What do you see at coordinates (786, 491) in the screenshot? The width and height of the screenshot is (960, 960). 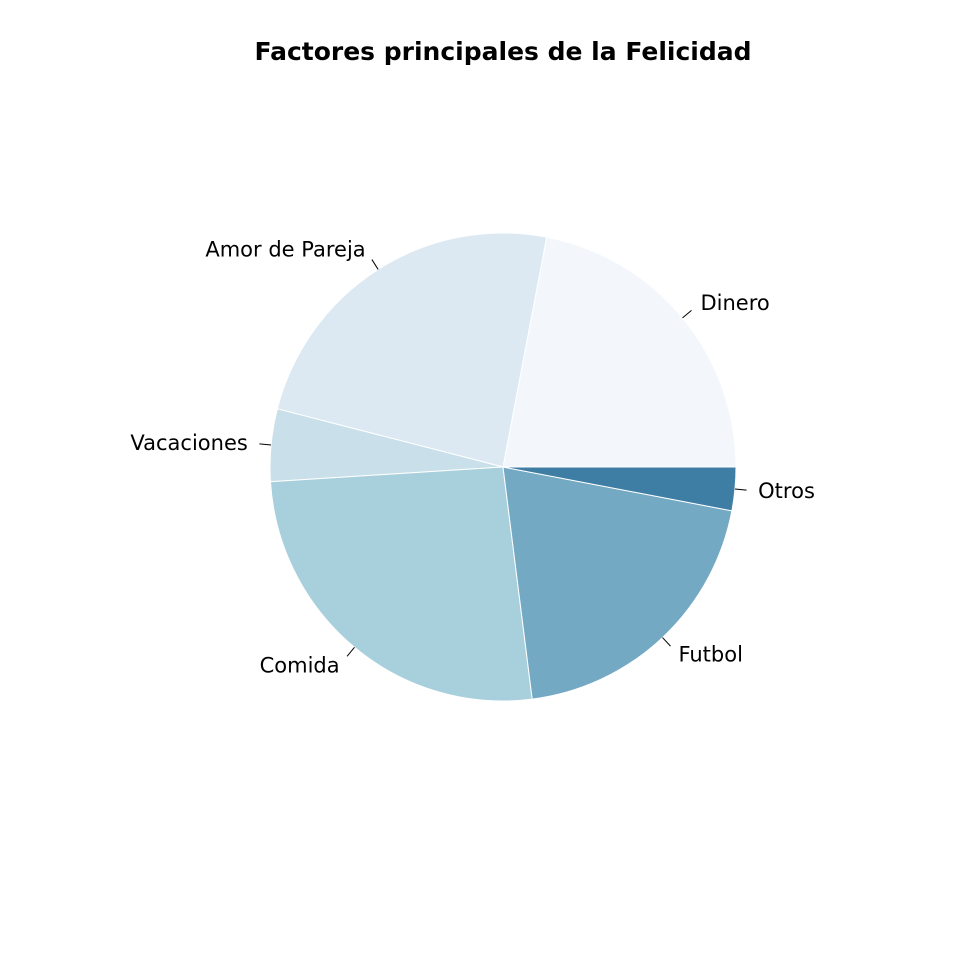 I see `pie-label: Otros` at bounding box center [786, 491].